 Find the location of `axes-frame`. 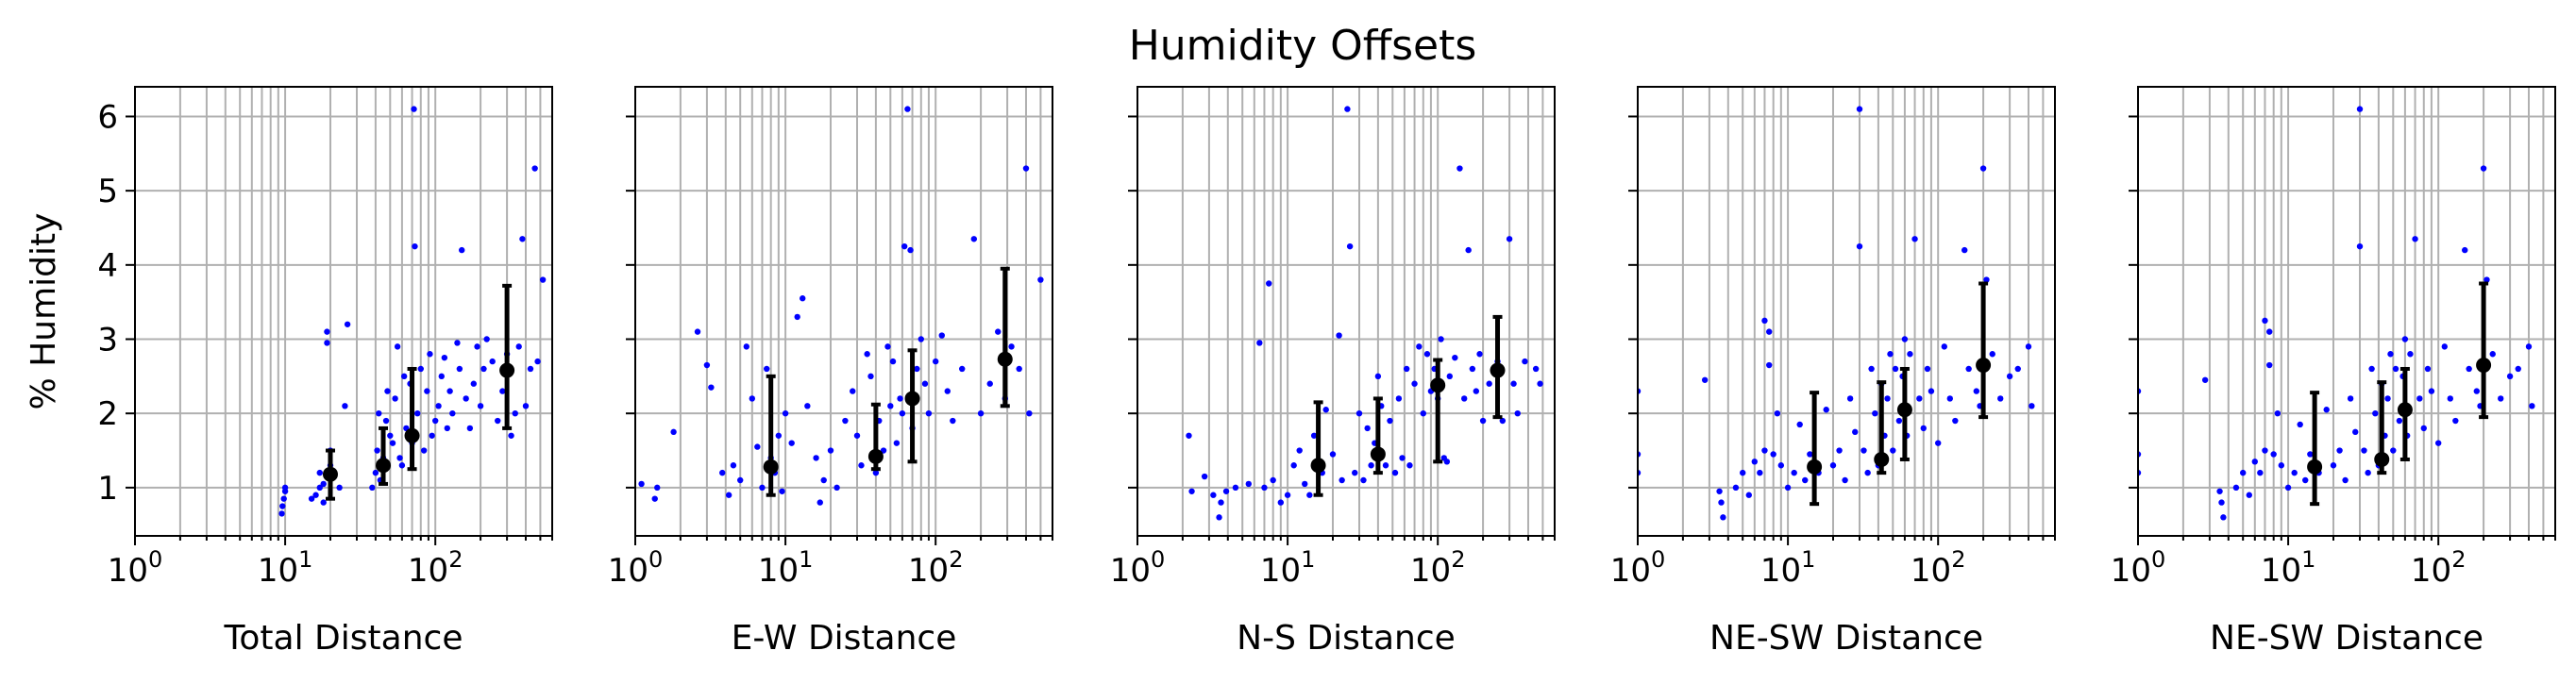

axes-frame is located at coordinates (1846, 311).